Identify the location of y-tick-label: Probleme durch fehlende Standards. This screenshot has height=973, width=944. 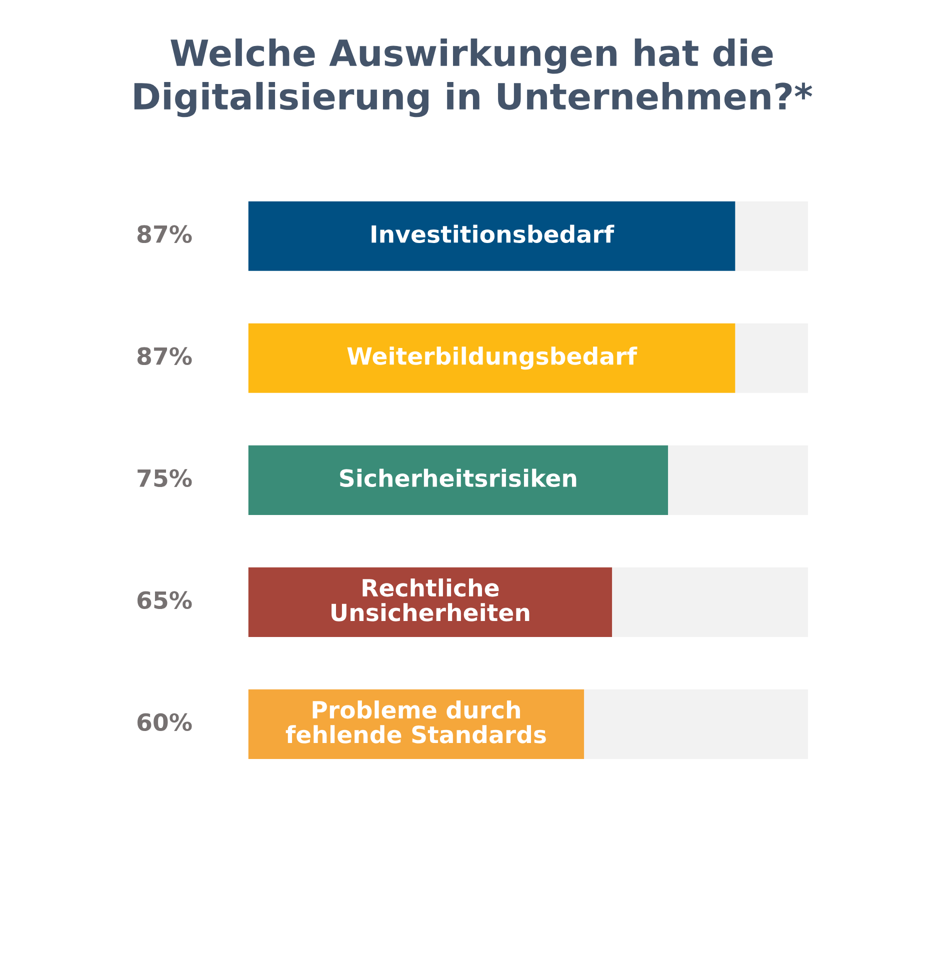
(416, 722).